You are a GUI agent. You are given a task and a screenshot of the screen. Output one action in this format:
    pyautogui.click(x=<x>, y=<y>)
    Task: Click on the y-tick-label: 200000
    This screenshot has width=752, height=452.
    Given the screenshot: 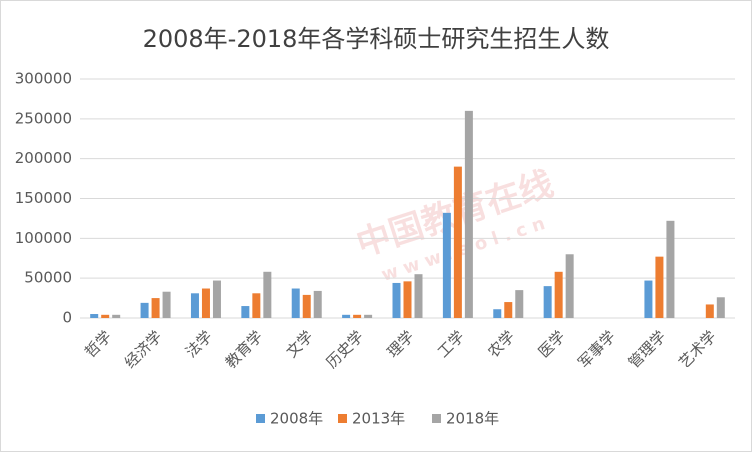 What is the action you would take?
    pyautogui.click(x=43, y=158)
    